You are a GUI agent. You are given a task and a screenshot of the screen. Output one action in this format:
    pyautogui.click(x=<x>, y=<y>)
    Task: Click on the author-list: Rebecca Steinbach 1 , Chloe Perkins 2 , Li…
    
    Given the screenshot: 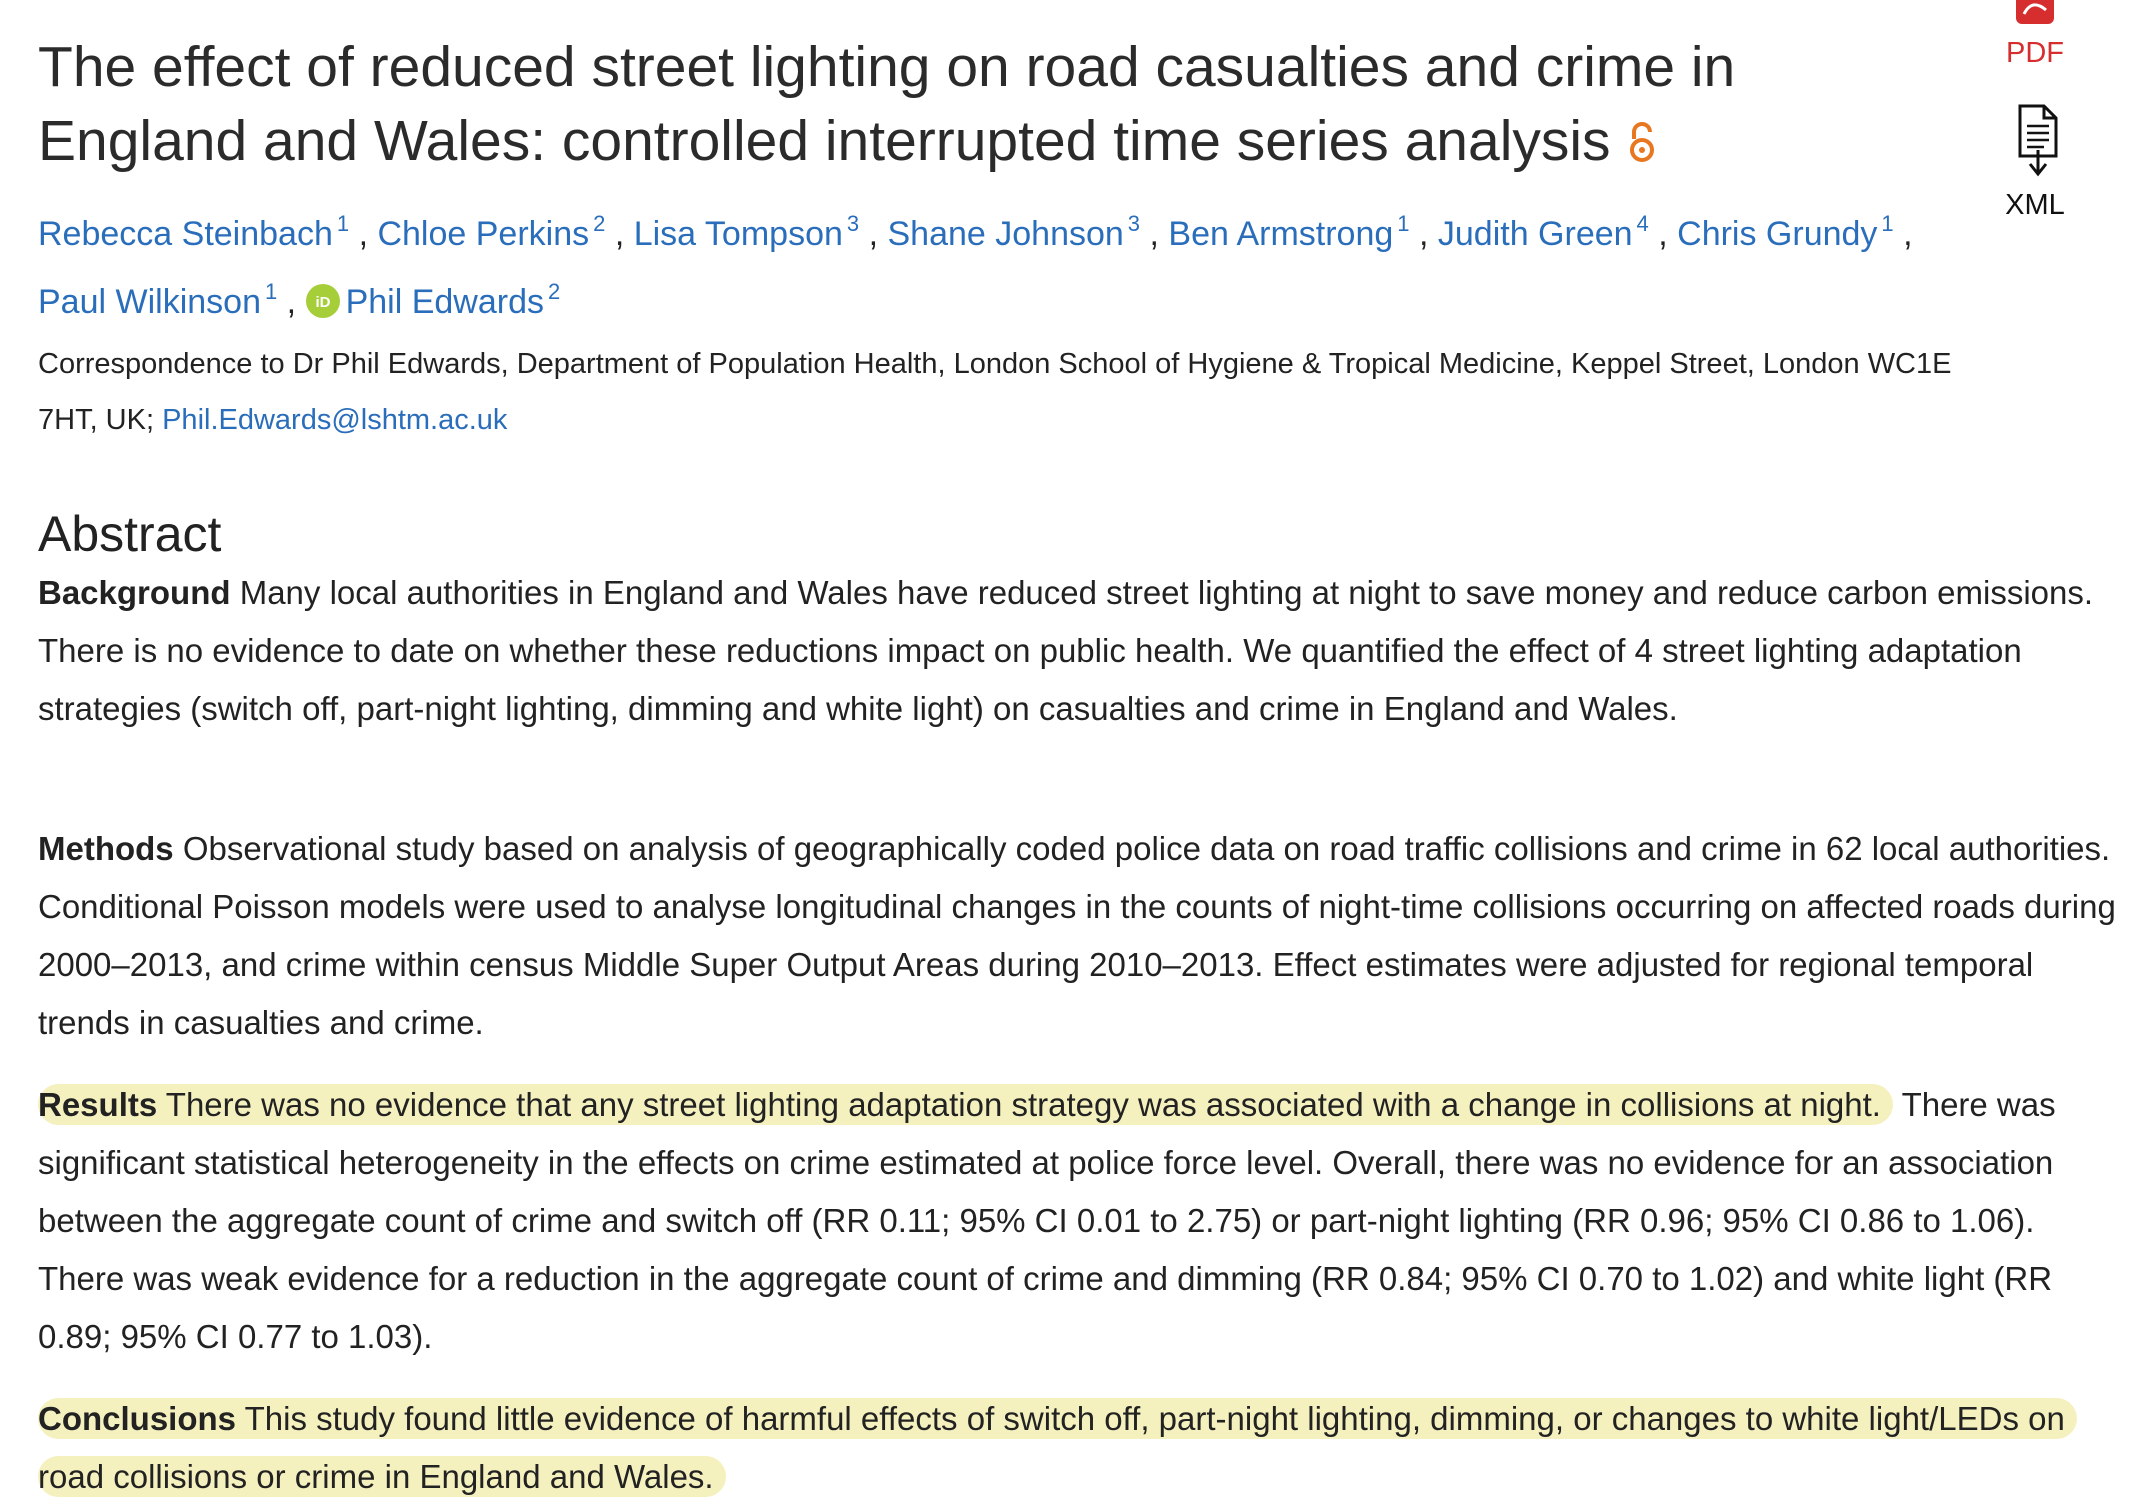 What is the action you would take?
    pyautogui.click(x=975, y=266)
    